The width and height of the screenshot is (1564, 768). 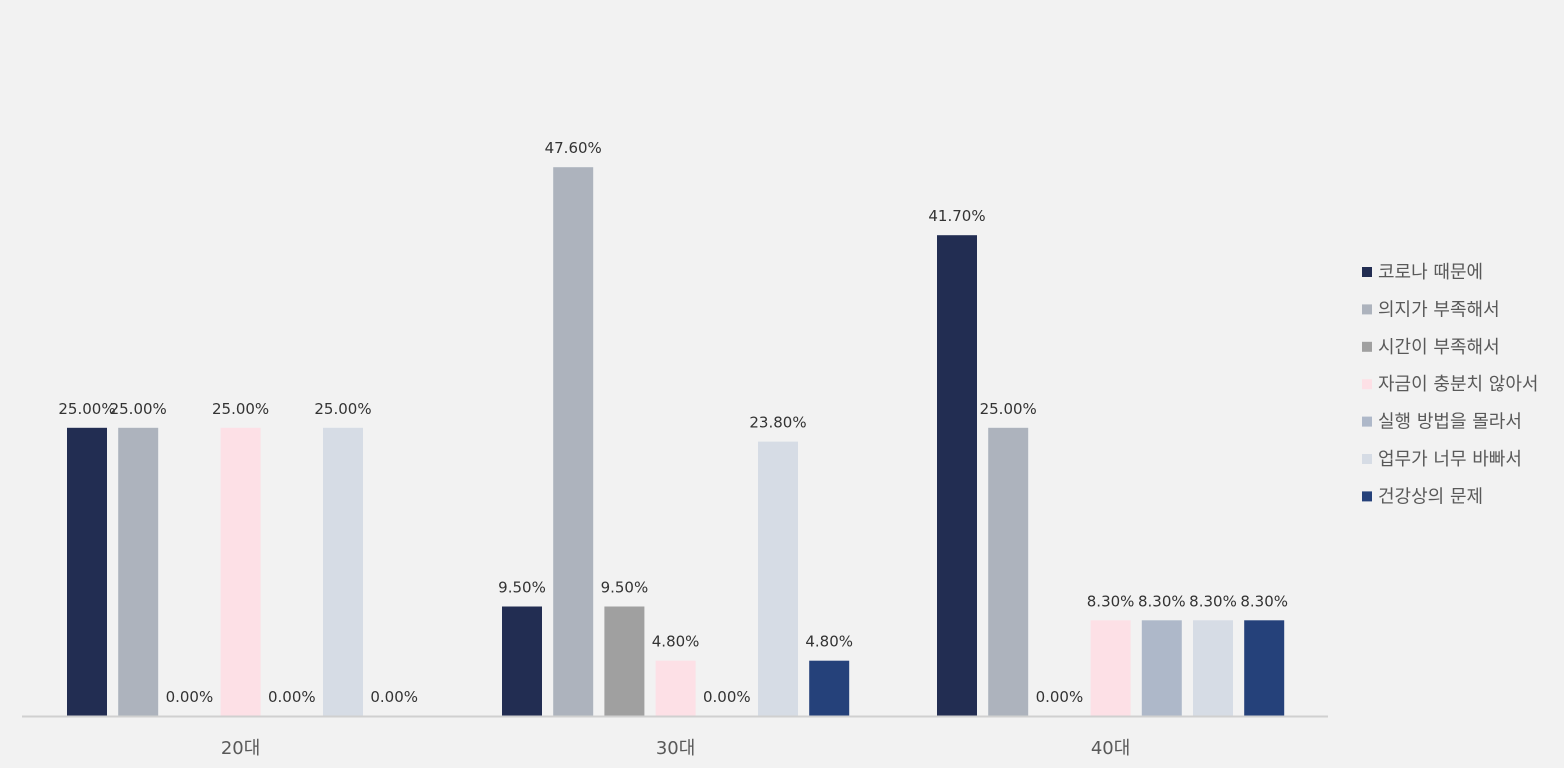 I want to click on bar-20대-series-2, so click(x=138, y=572).